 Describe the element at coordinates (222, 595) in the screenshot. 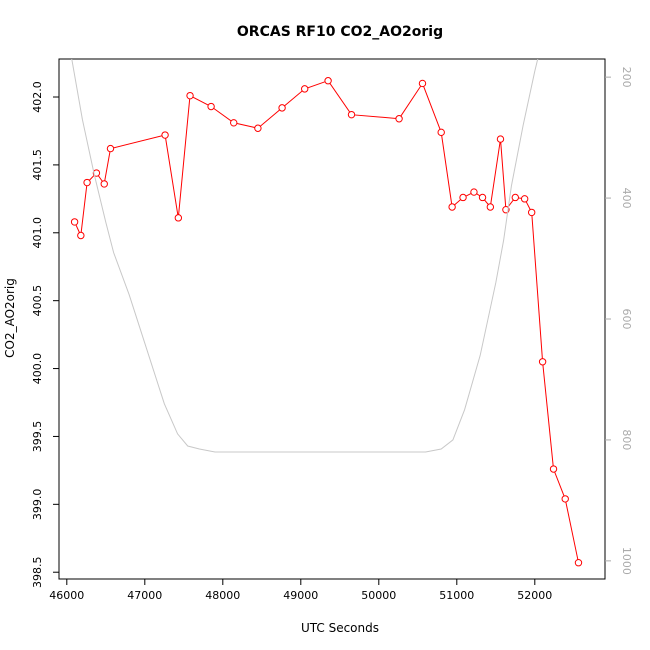

I see `x-tick-label: 48000` at that location.